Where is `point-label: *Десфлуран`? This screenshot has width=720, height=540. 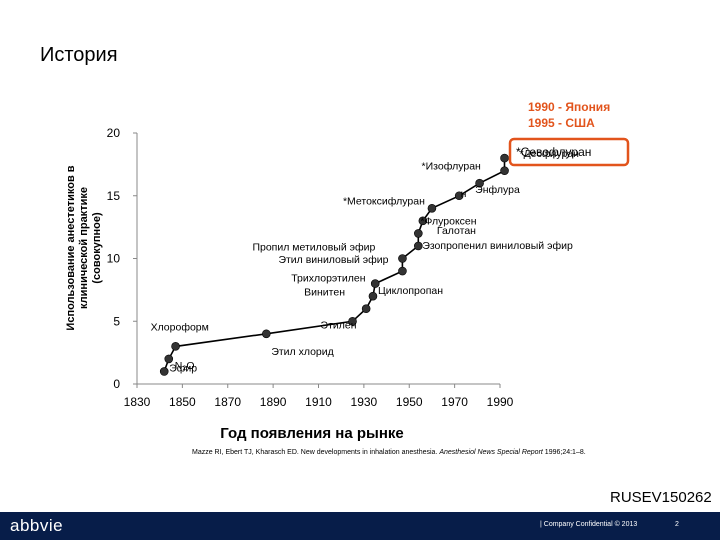 point-label: *Десфлуран is located at coordinates (550, 154).